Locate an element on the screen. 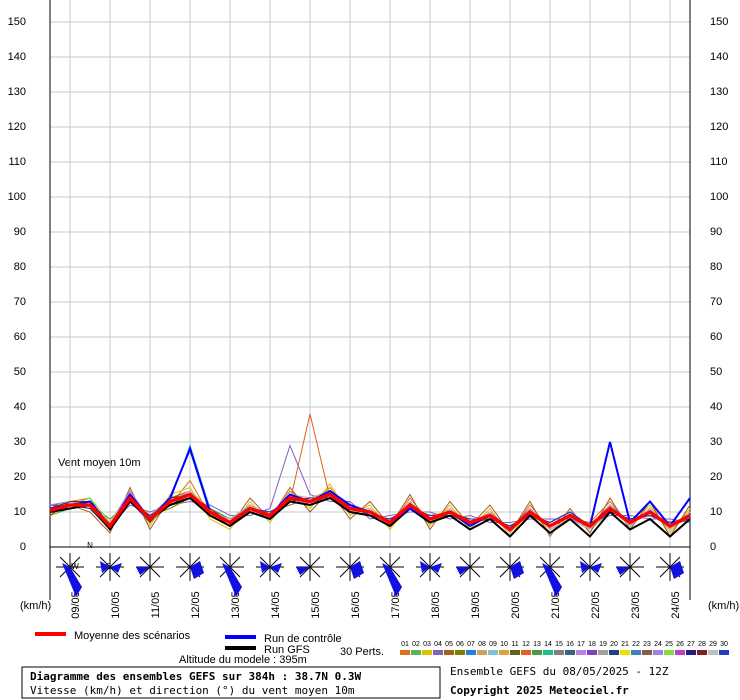 Image resolution: width=740 pixels, height=700 pixels. pert-label: 09 is located at coordinates (493, 644).